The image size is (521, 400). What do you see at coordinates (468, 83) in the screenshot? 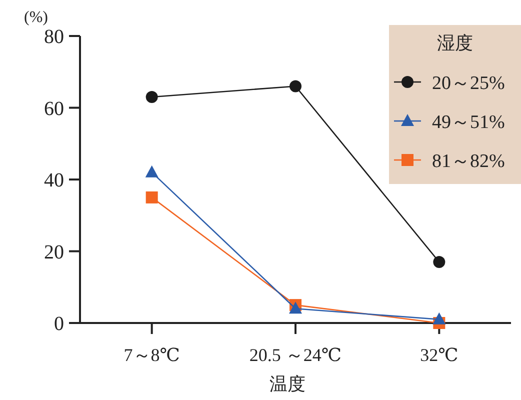
I see `legend-label: 20～25%` at bounding box center [468, 83].